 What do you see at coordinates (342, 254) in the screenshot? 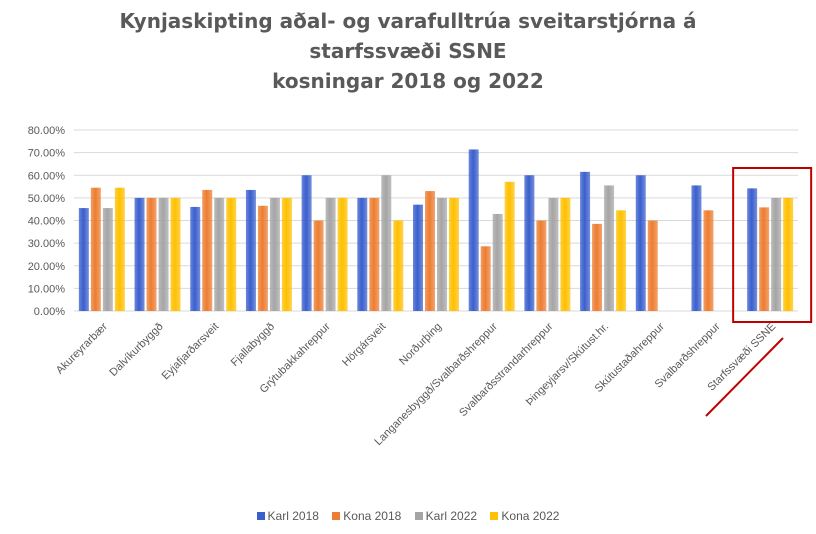
I see `bar-kona-2022-grytubakkahreppur` at bounding box center [342, 254].